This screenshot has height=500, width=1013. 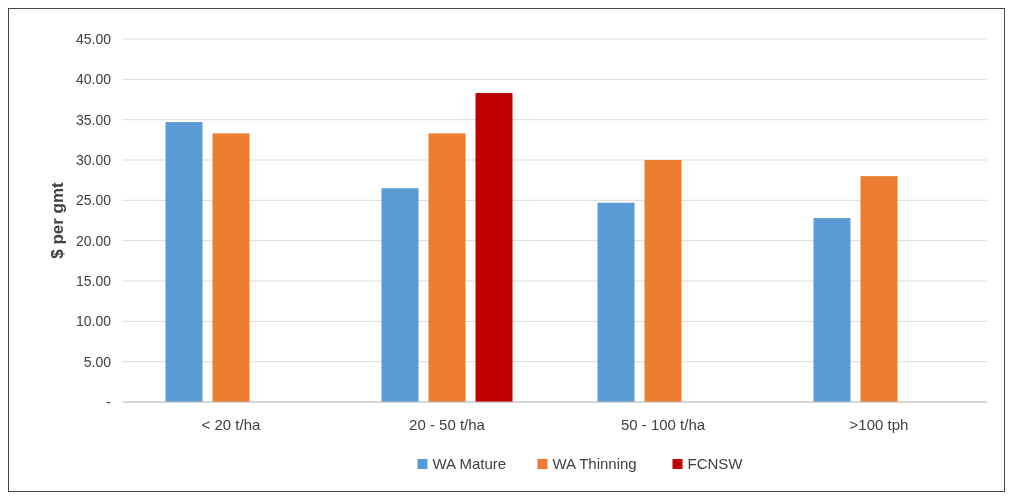 What do you see at coordinates (93, 321) in the screenshot?
I see `y-tick-label: 10.00` at bounding box center [93, 321].